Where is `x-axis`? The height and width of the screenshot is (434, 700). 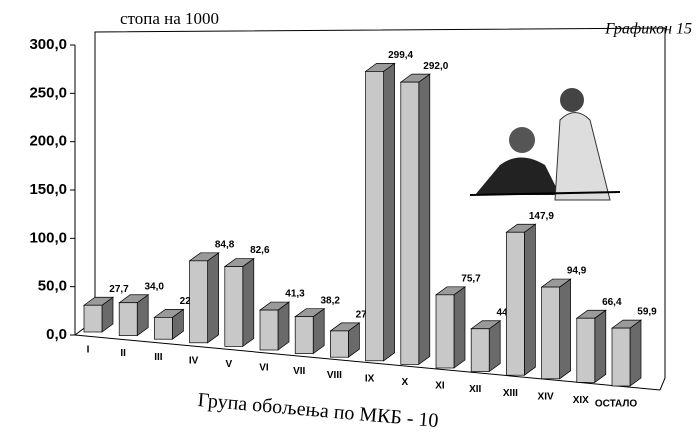
x-axis is located at coordinates (367, 362).